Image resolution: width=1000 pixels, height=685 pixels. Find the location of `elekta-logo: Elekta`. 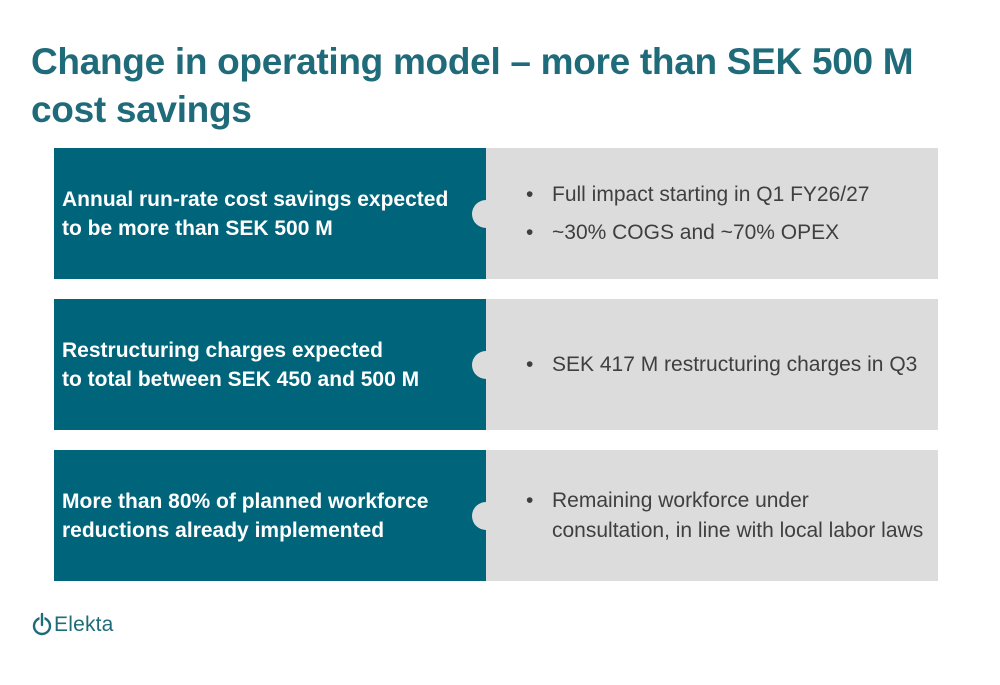

elekta-logo: Elekta is located at coordinates (72, 625).